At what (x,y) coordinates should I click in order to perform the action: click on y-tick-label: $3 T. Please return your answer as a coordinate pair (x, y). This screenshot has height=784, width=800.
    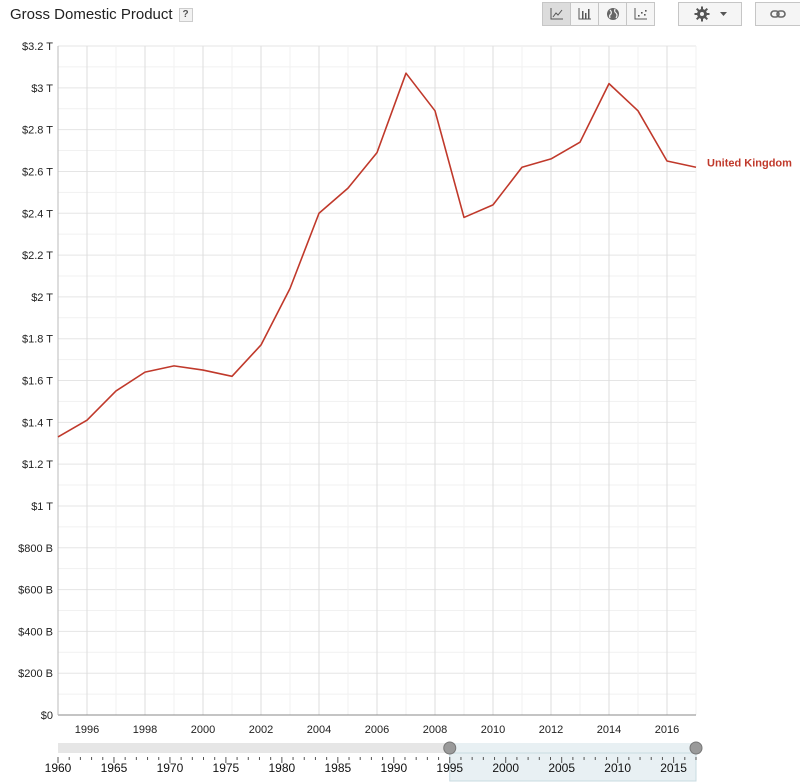
    Looking at the image, I should click on (42, 89).